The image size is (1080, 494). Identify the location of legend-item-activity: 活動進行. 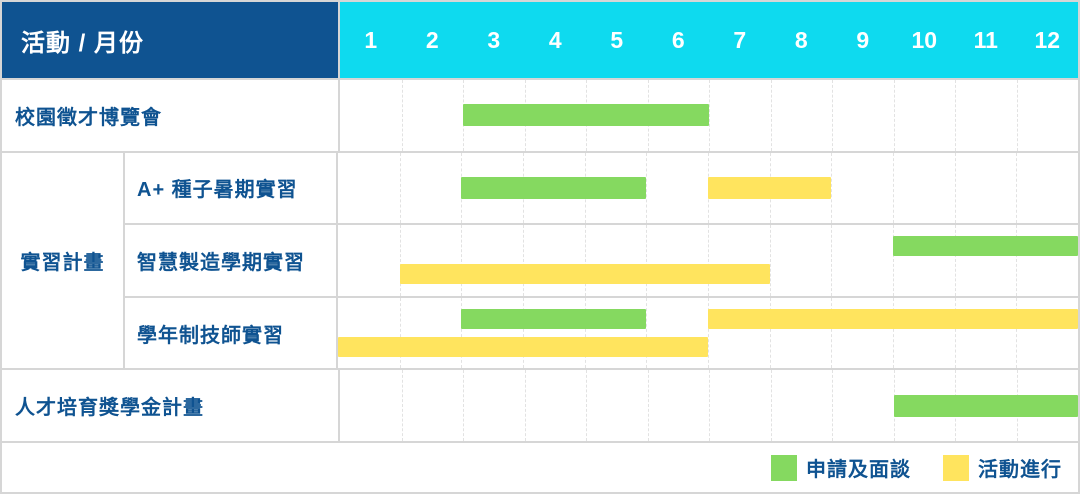
(1002, 467).